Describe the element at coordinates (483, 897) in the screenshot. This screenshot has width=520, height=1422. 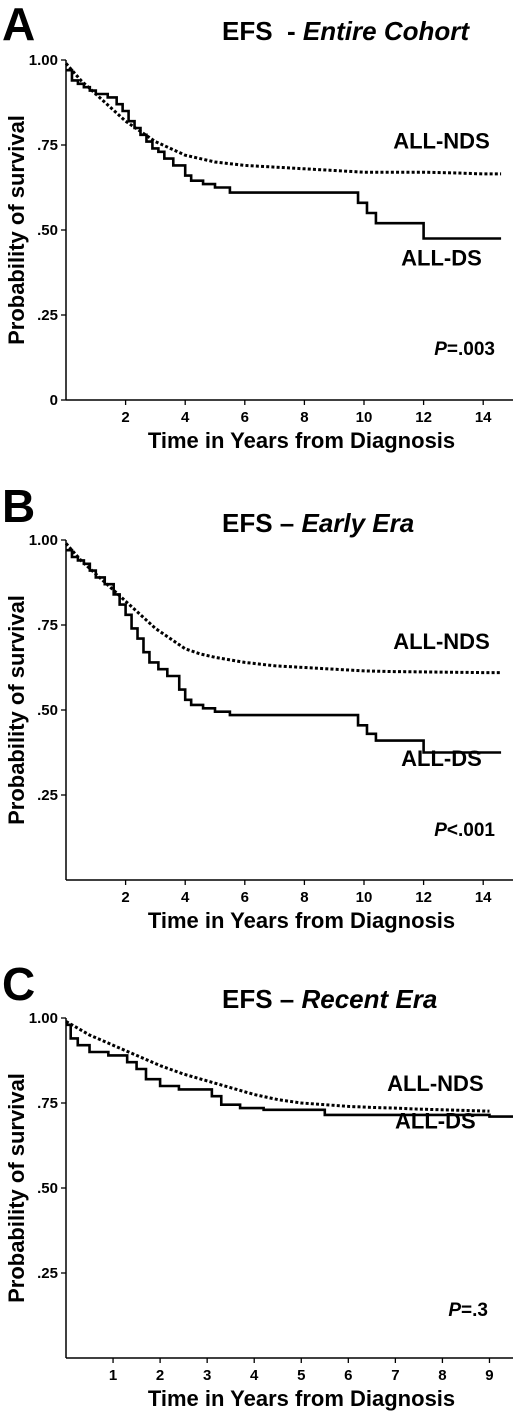
I see `panel-b-x-tick-label: 14` at that location.